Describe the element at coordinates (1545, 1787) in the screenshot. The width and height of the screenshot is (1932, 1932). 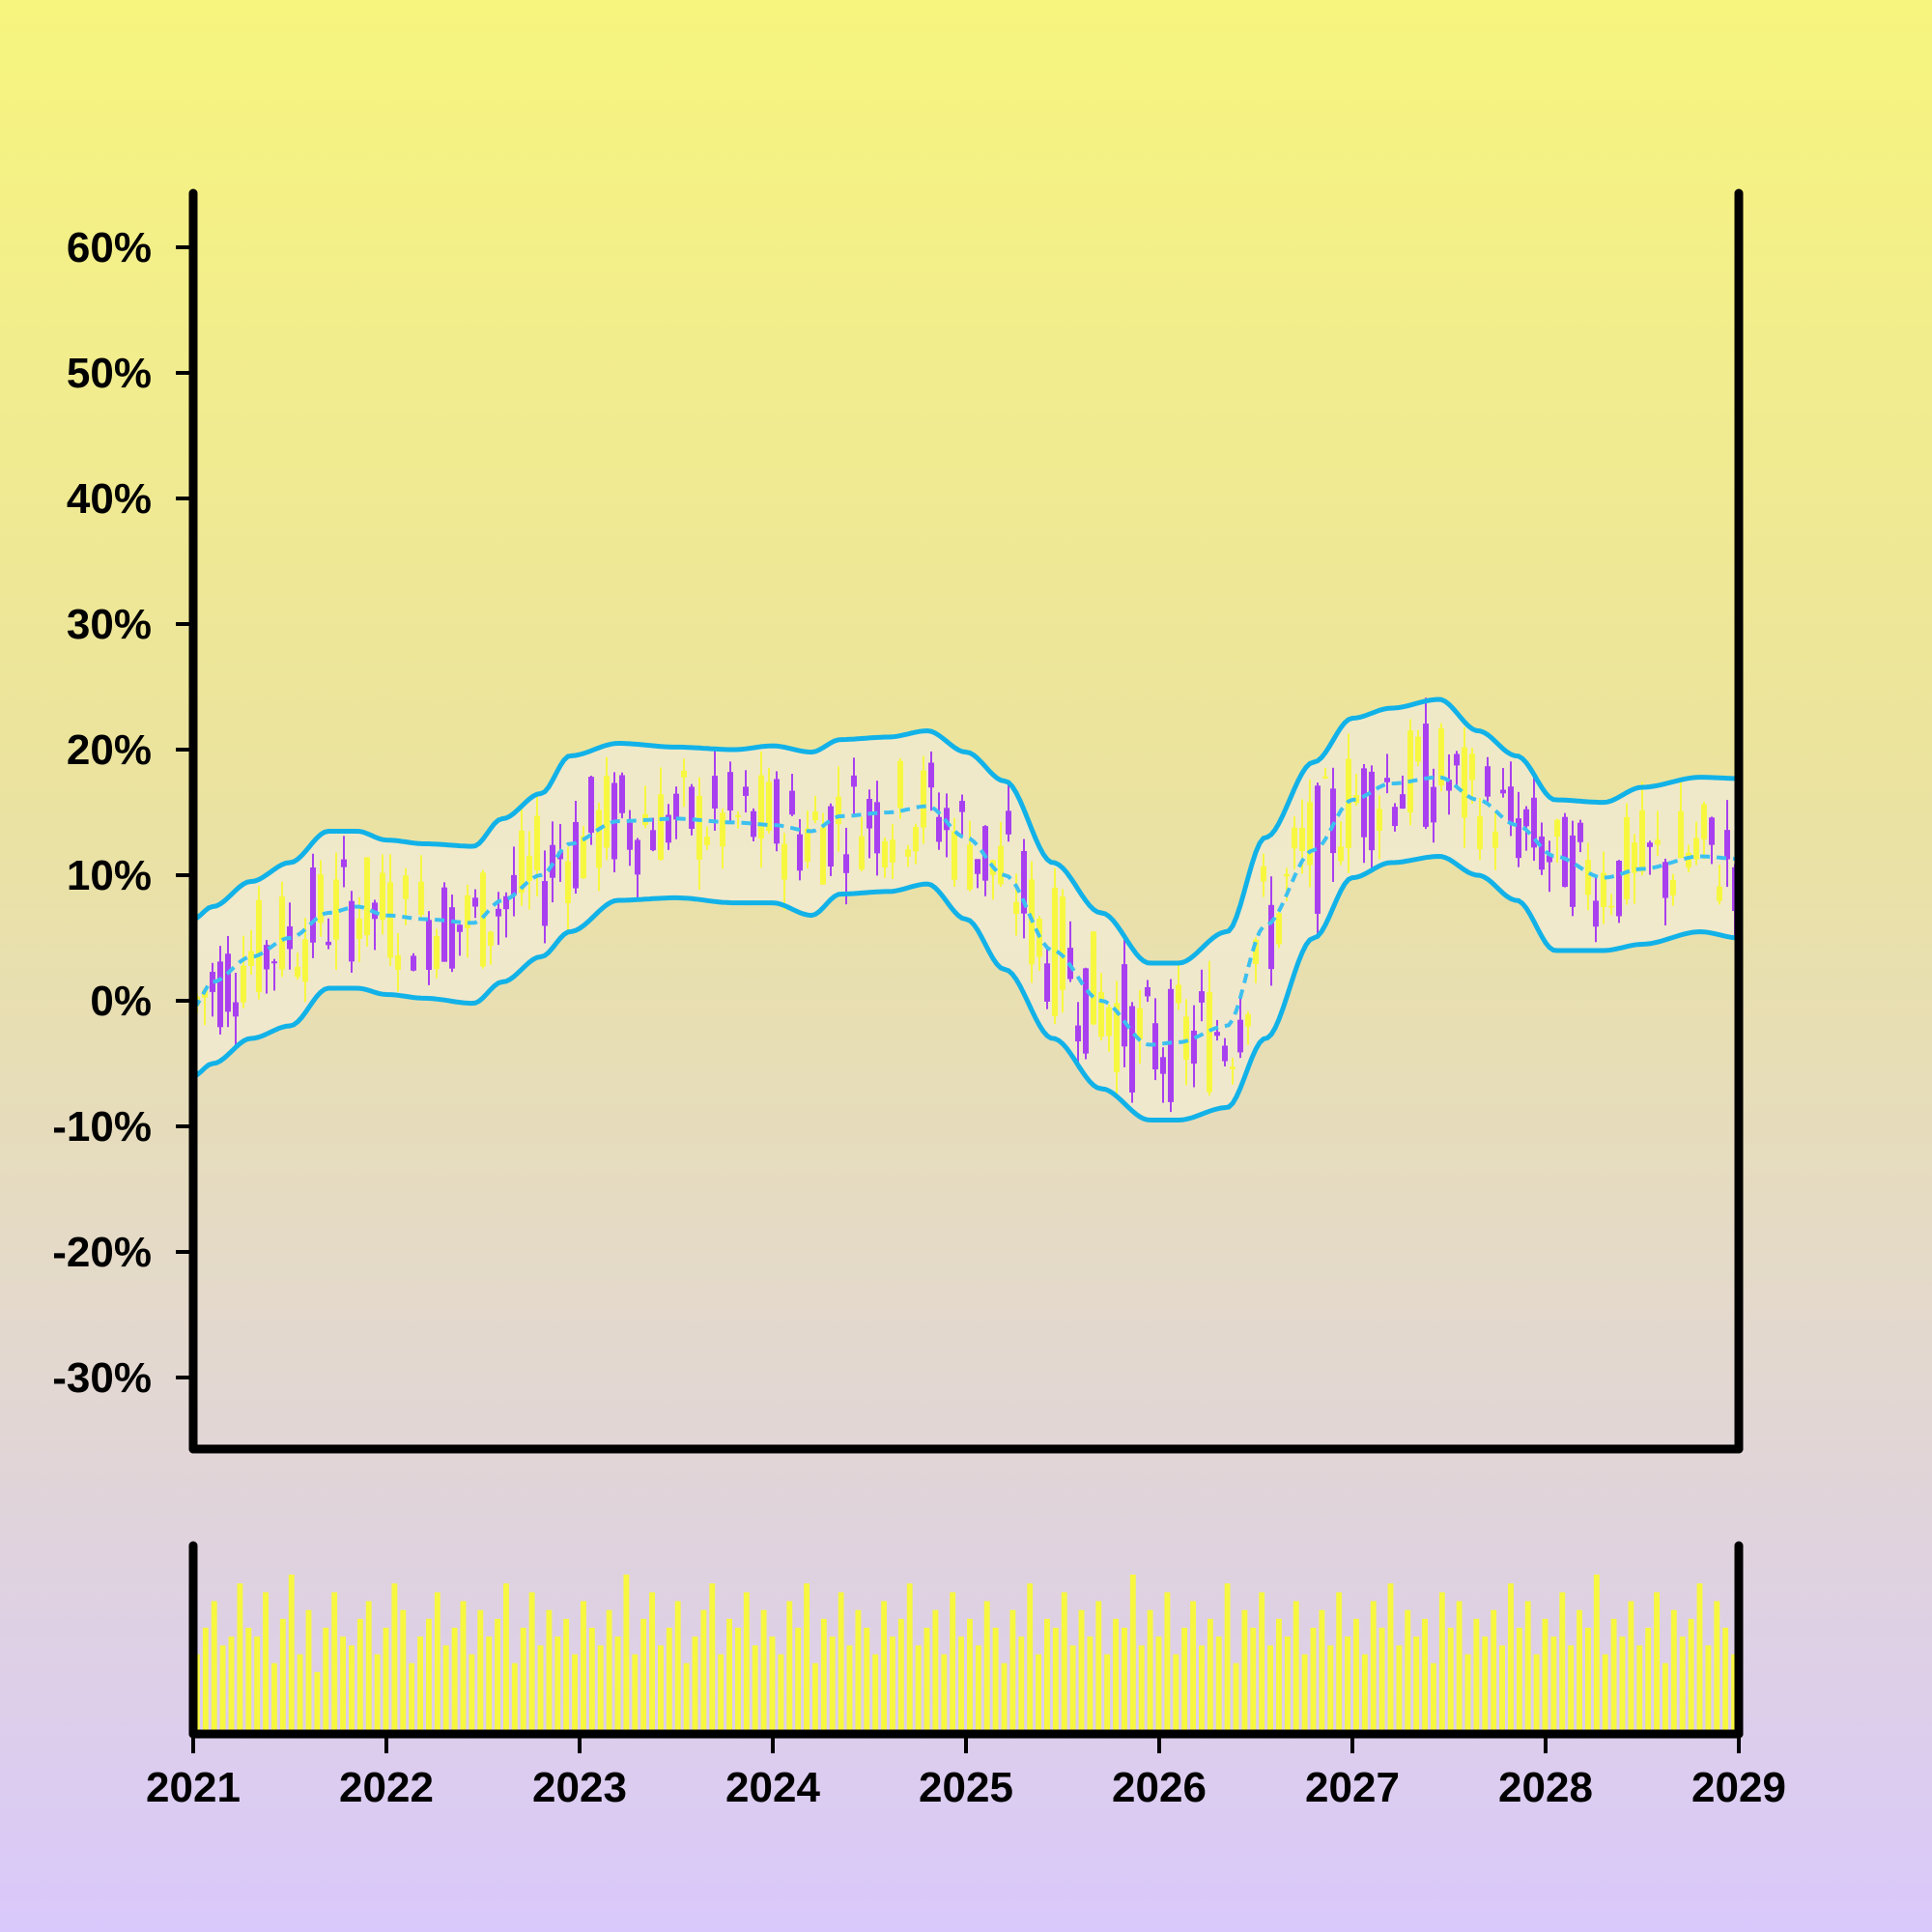
I see `x-tick-label: 2028` at that location.